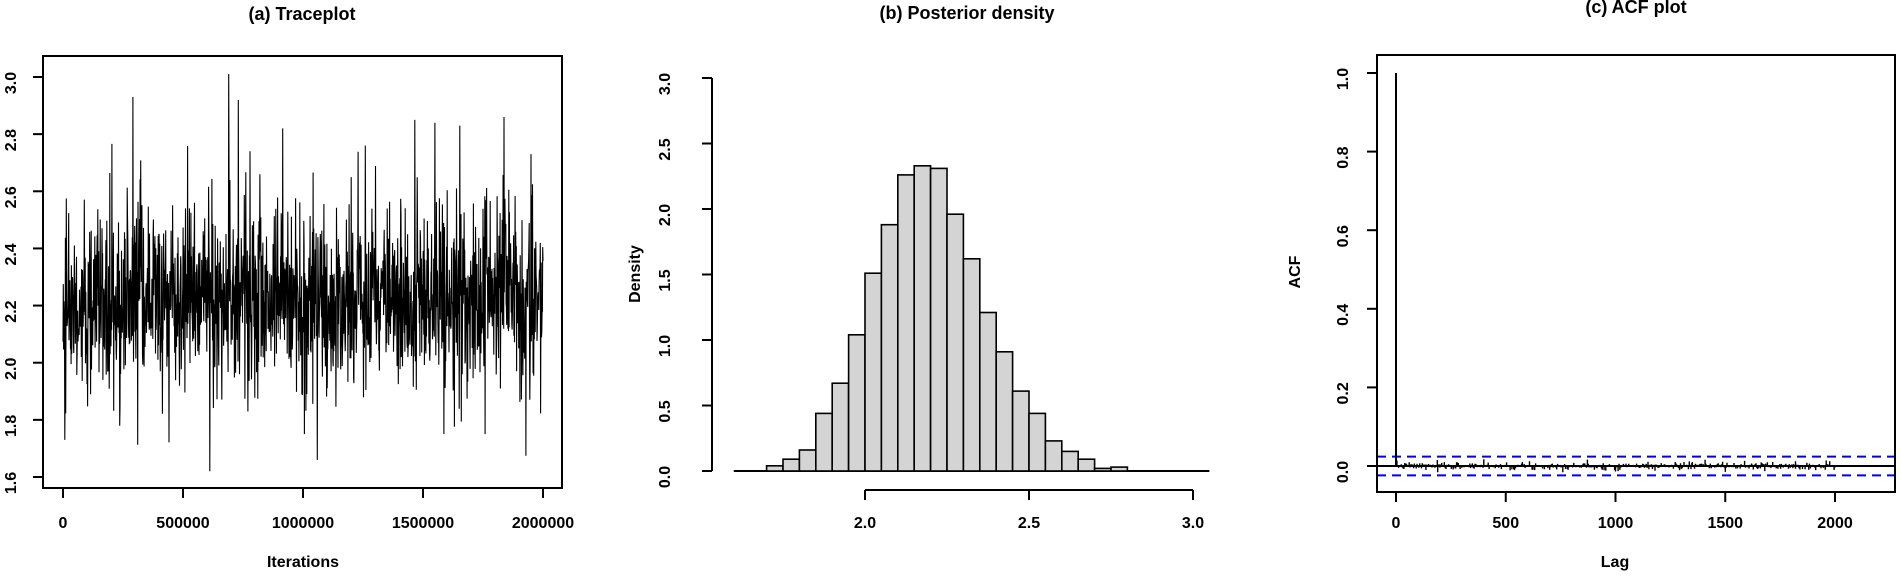 This screenshot has height=576, width=1901. I want to click on density-ytick-label: 1.5, so click(665, 280).